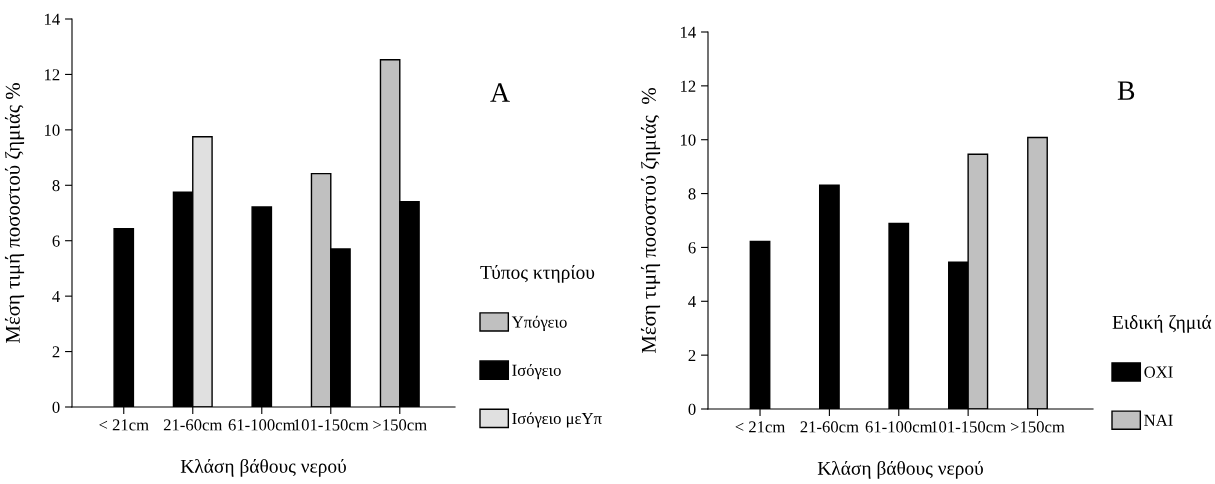 The width and height of the screenshot is (1215, 484). What do you see at coordinates (557, 420) in the screenshot?
I see `legend-label: Ισόγειο μεΥπ` at bounding box center [557, 420].